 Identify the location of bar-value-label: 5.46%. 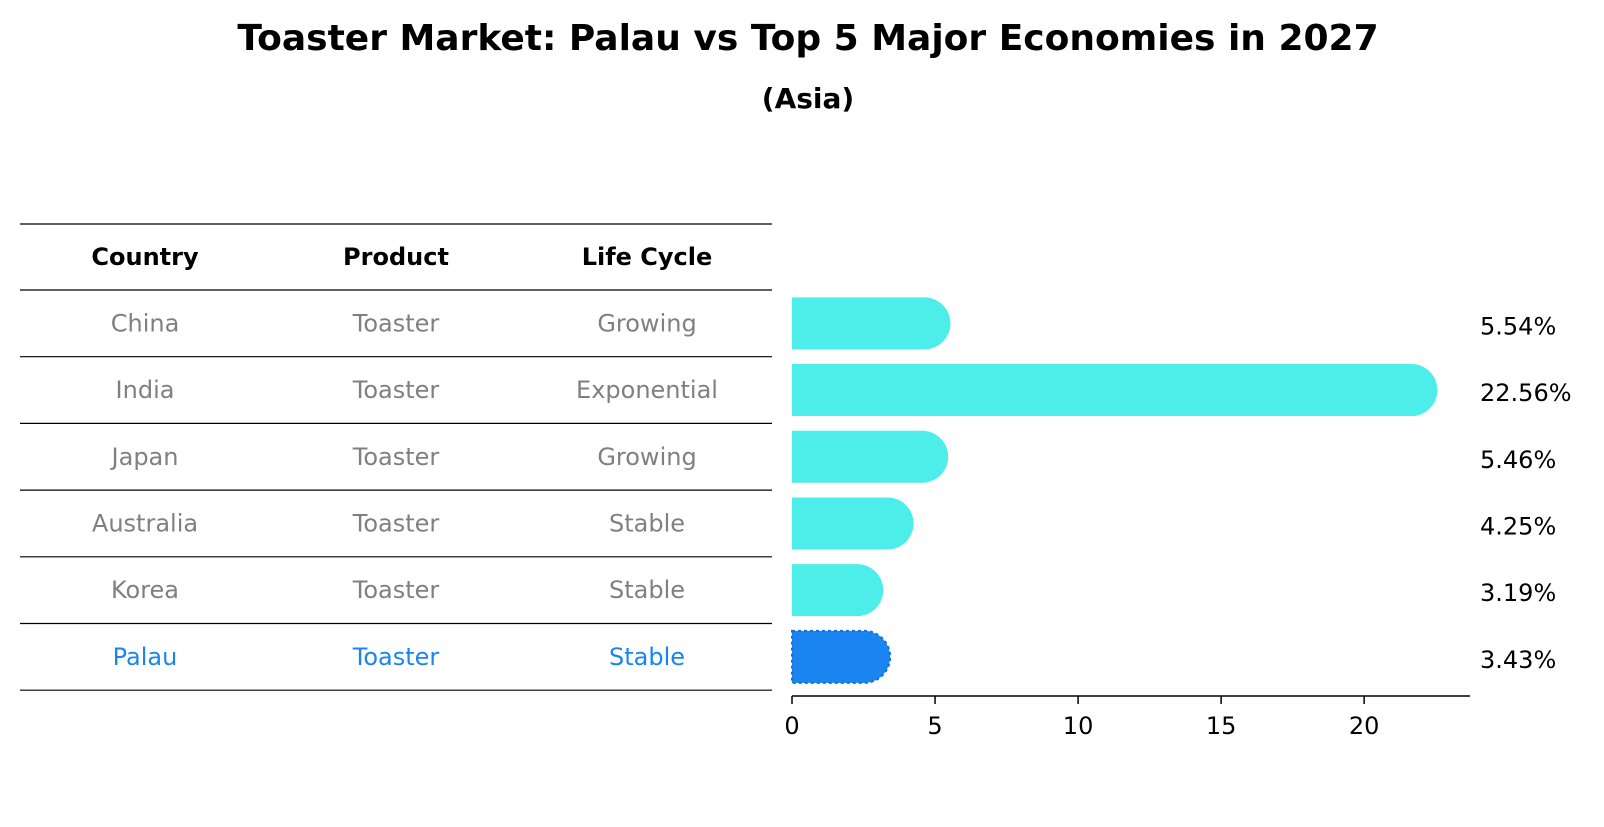
(1518, 460).